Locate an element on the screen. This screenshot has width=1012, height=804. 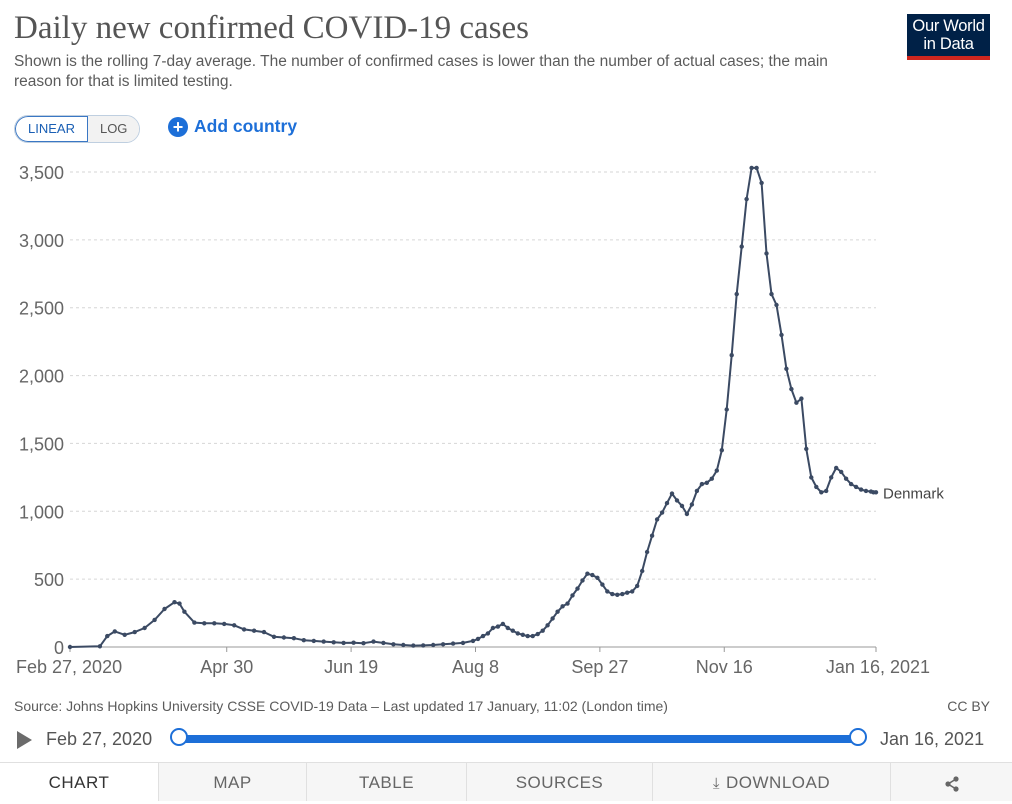
timeline-track is located at coordinates (518, 739).